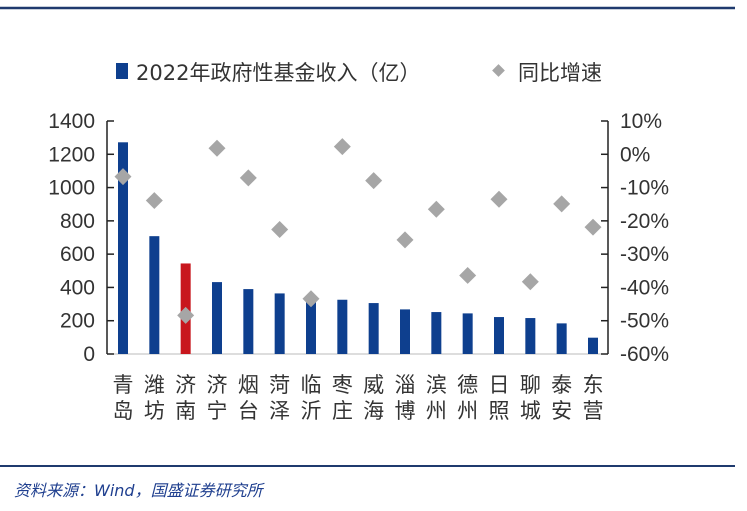 The height and width of the screenshot is (511, 747). I want to click on category-label-top: 潍, so click(154, 385).